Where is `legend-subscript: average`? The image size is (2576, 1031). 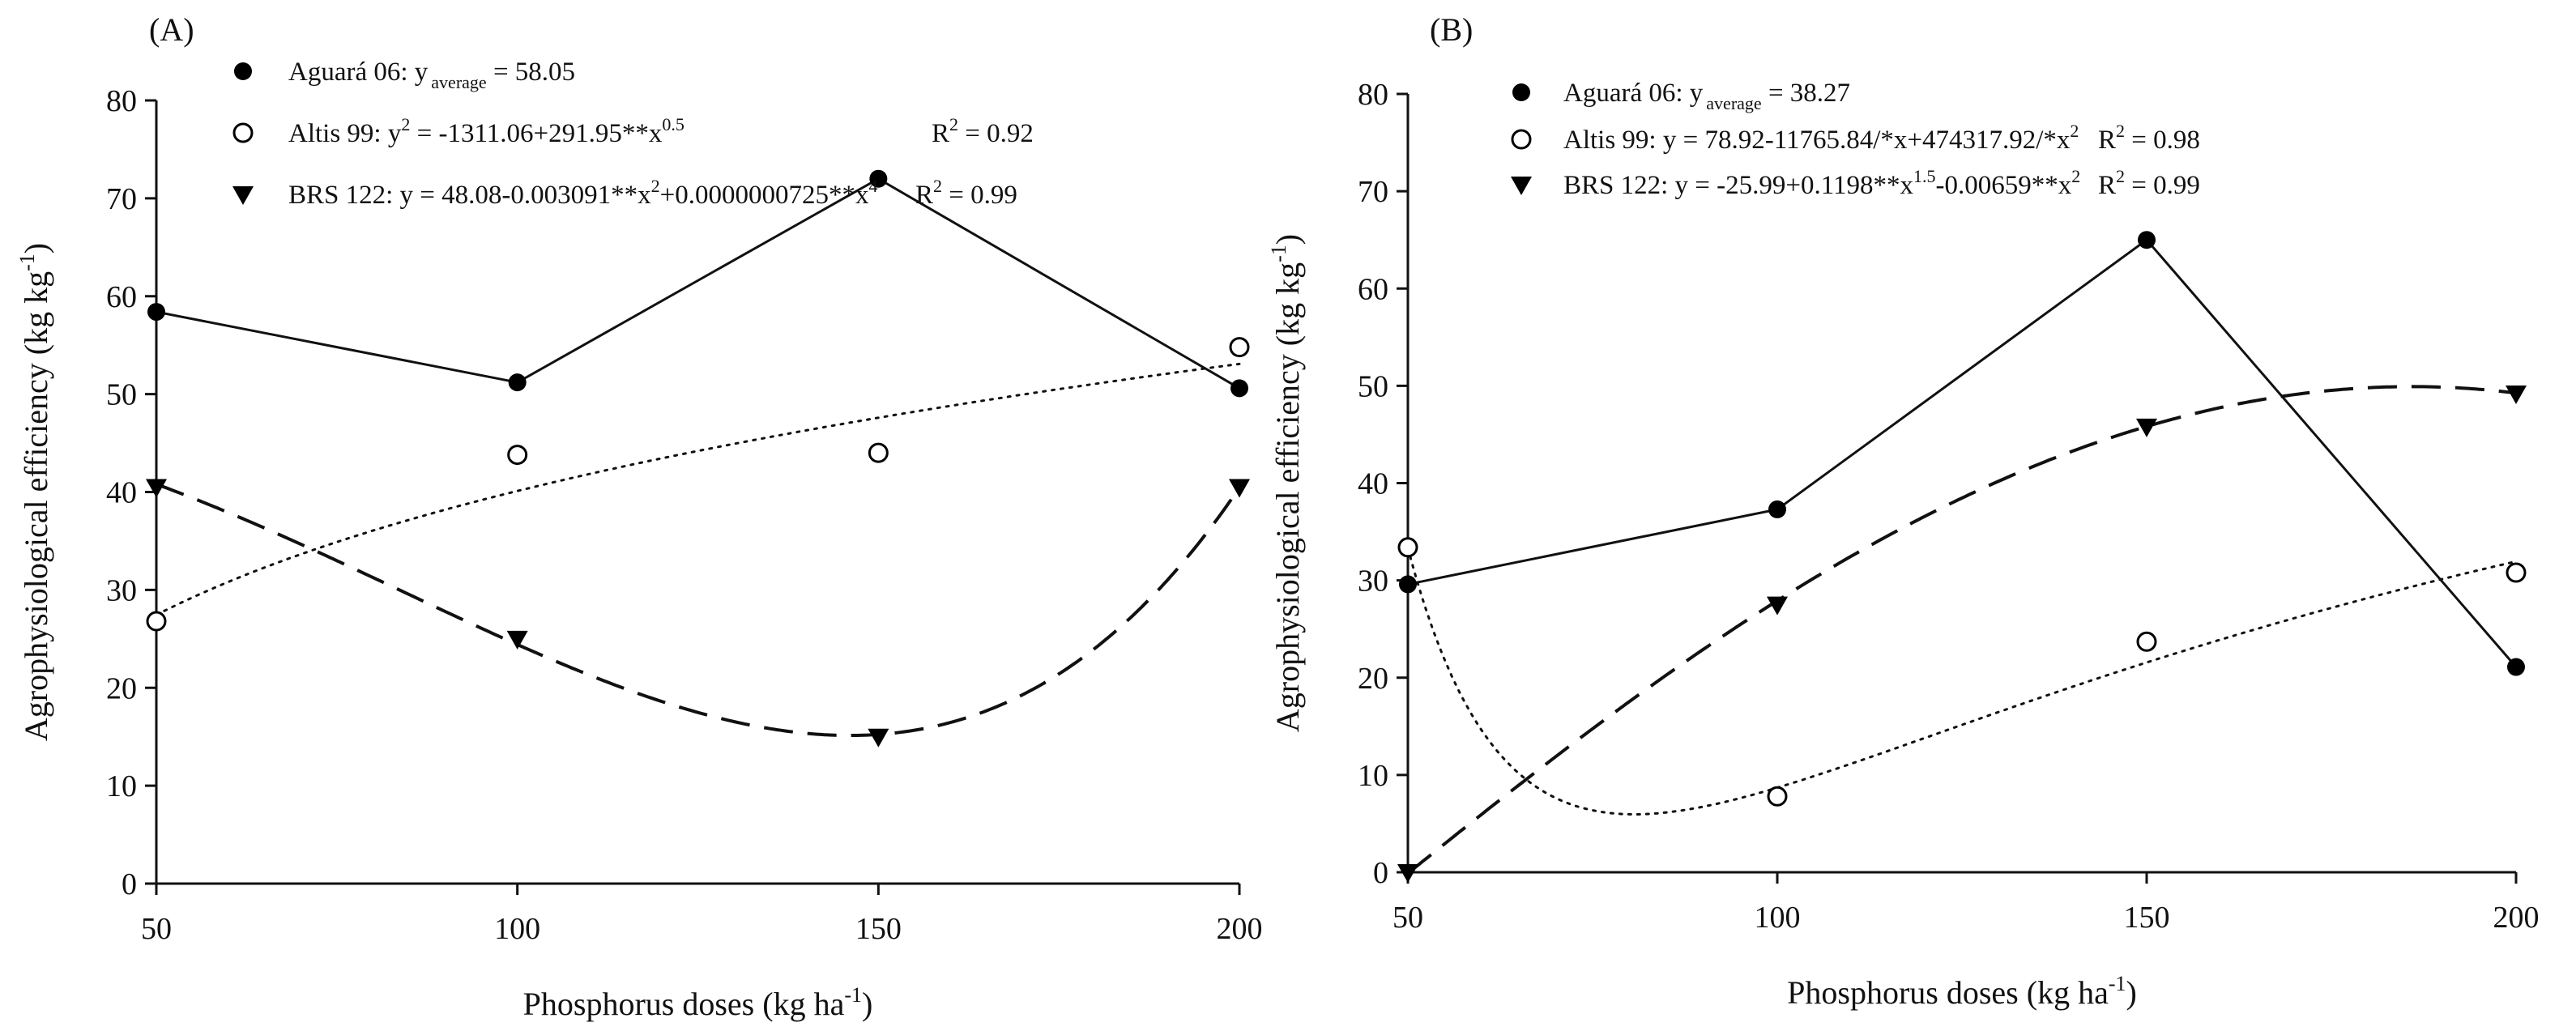 legend-subscript: average is located at coordinates (459, 82).